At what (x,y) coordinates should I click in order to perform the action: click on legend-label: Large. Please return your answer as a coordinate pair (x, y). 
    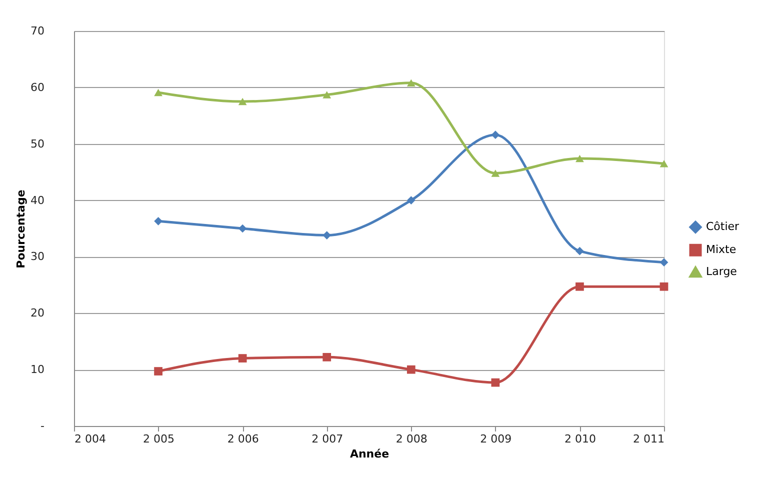
    Looking at the image, I should click on (722, 271).